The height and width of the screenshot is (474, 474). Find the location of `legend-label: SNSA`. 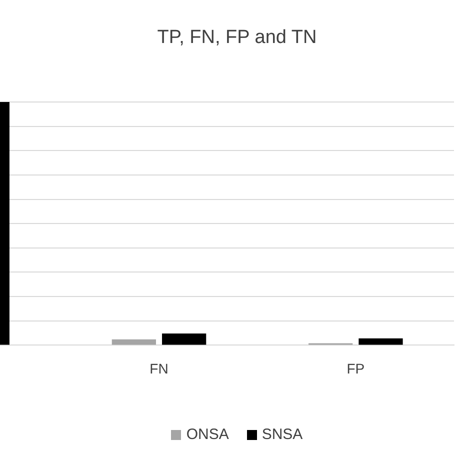

legend-label: SNSA is located at coordinates (282, 434).